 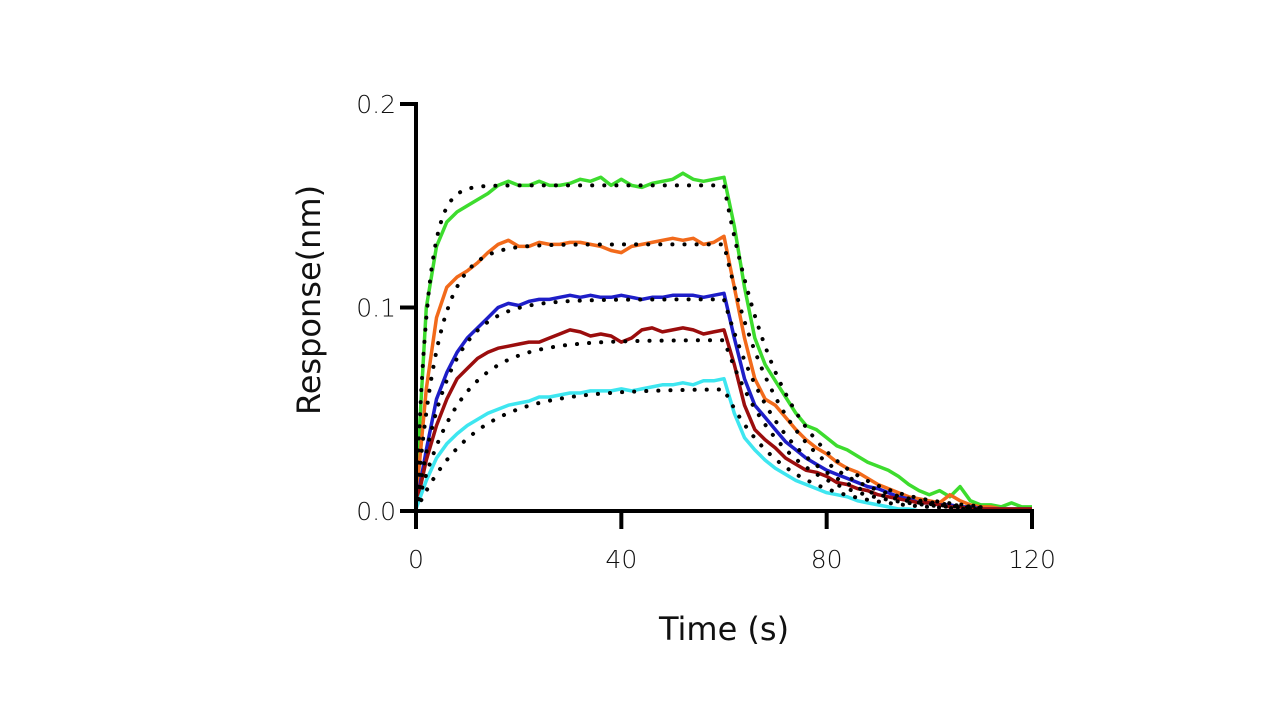 What do you see at coordinates (621, 559) in the screenshot?
I see `x-tick-label: 40` at bounding box center [621, 559].